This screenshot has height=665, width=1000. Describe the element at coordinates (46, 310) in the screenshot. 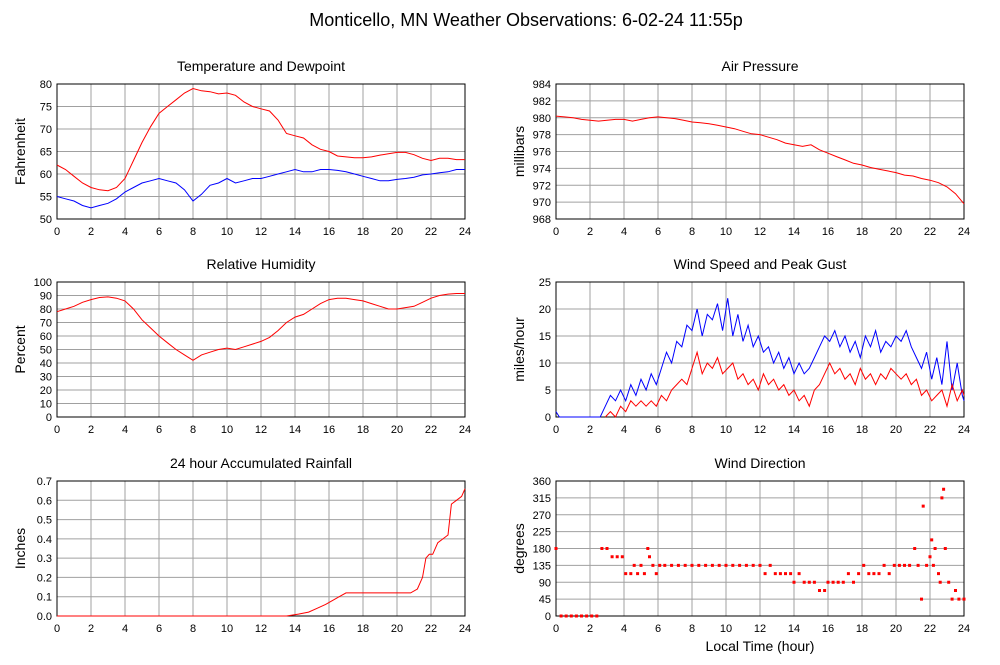

I see `rh-y-tick-label: 80` at that location.